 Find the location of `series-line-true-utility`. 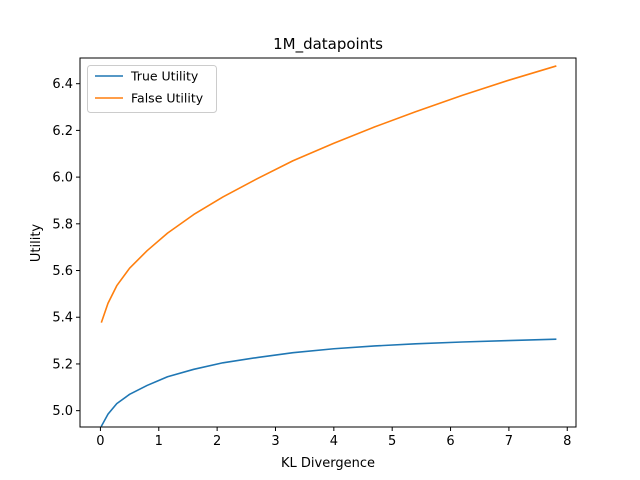

series-line-true-utility is located at coordinates (328, 382).